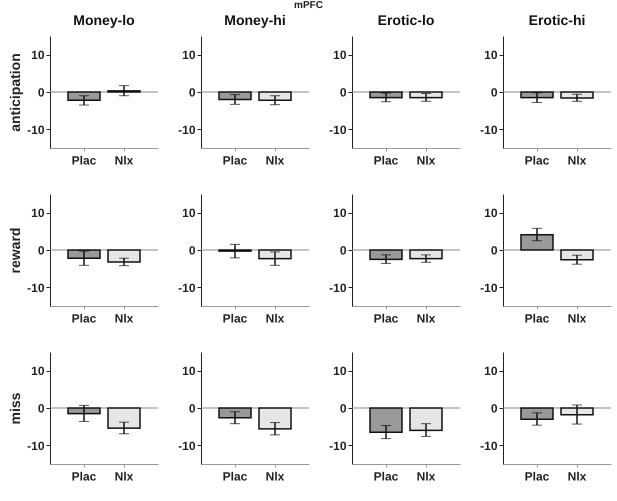 The height and width of the screenshot is (501, 617). What do you see at coordinates (15, 92) in the screenshot?
I see `y-axis-title: anticipation` at bounding box center [15, 92].